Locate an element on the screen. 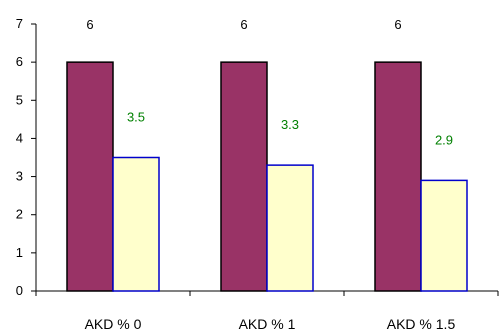  x-category-label: AKD % 1 is located at coordinates (267, 324).